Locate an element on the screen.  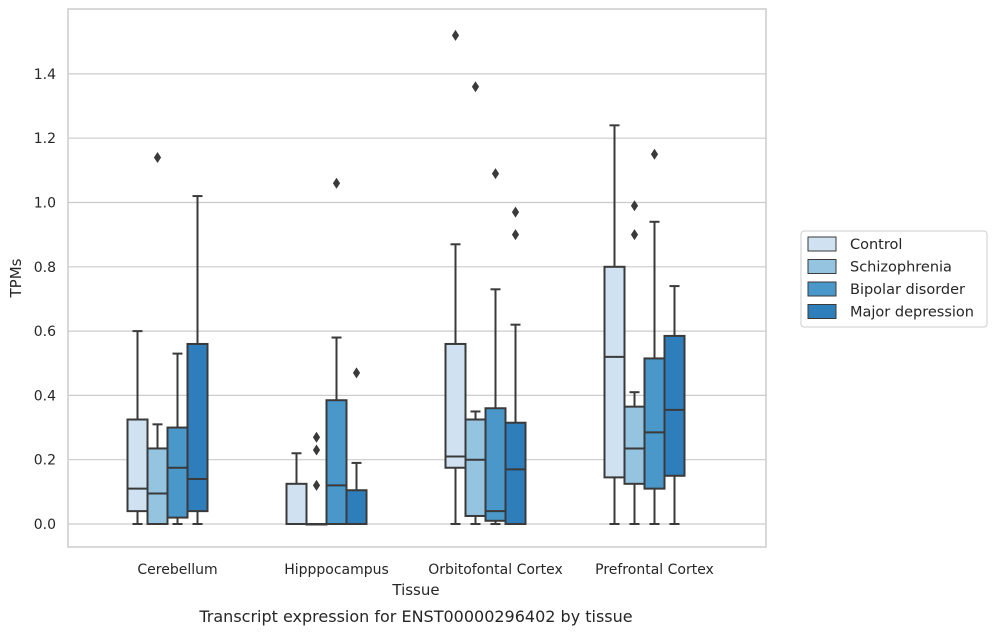
y-tick-label: 0.6 is located at coordinates (45, 332).